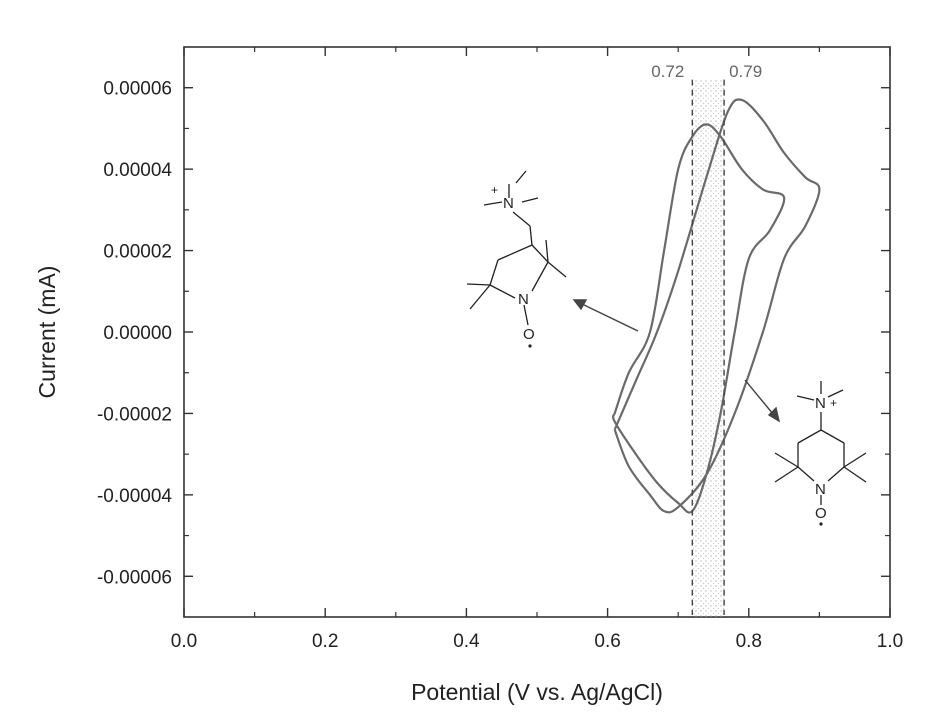  I want to click on x-tick-label: 0.8, so click(749, 641).